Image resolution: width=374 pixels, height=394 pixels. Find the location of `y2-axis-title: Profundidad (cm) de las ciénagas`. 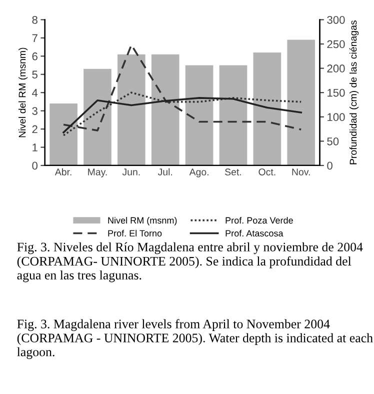

y2-axis-title: Profundidad (cm) de las ciénagas is located at coordinates (354, 92).